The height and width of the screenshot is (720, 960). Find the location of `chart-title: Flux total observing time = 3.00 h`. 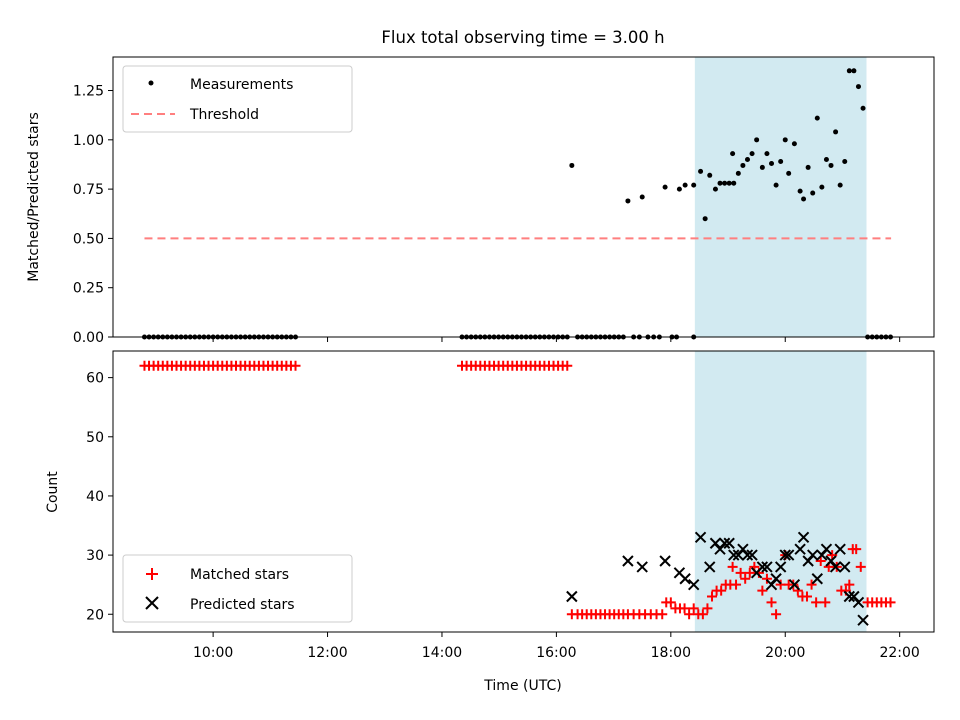

chart-title: Flux total observing time = 3.00 h is located at coordinates (522, 37).